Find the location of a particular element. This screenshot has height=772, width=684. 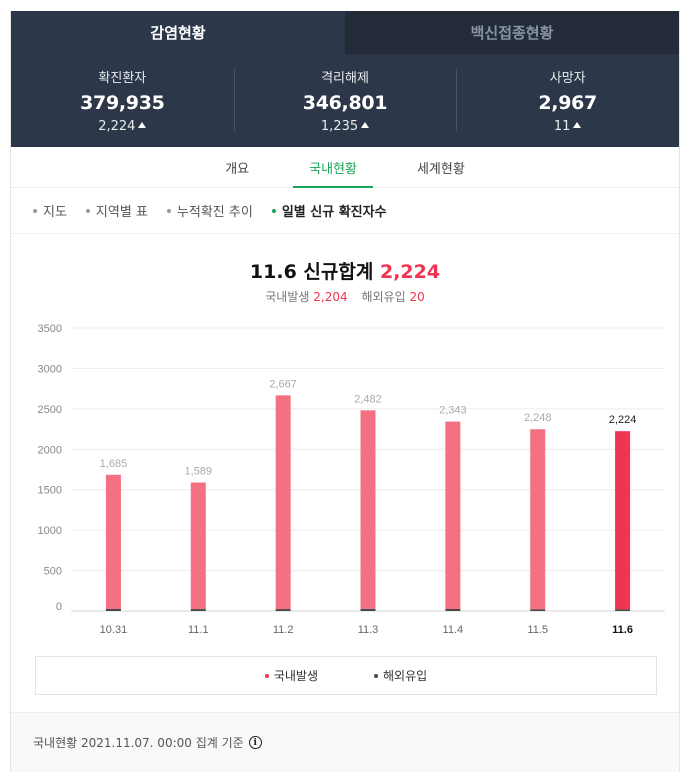

stat-value: 346,801 is located at coordinates (345, 103).